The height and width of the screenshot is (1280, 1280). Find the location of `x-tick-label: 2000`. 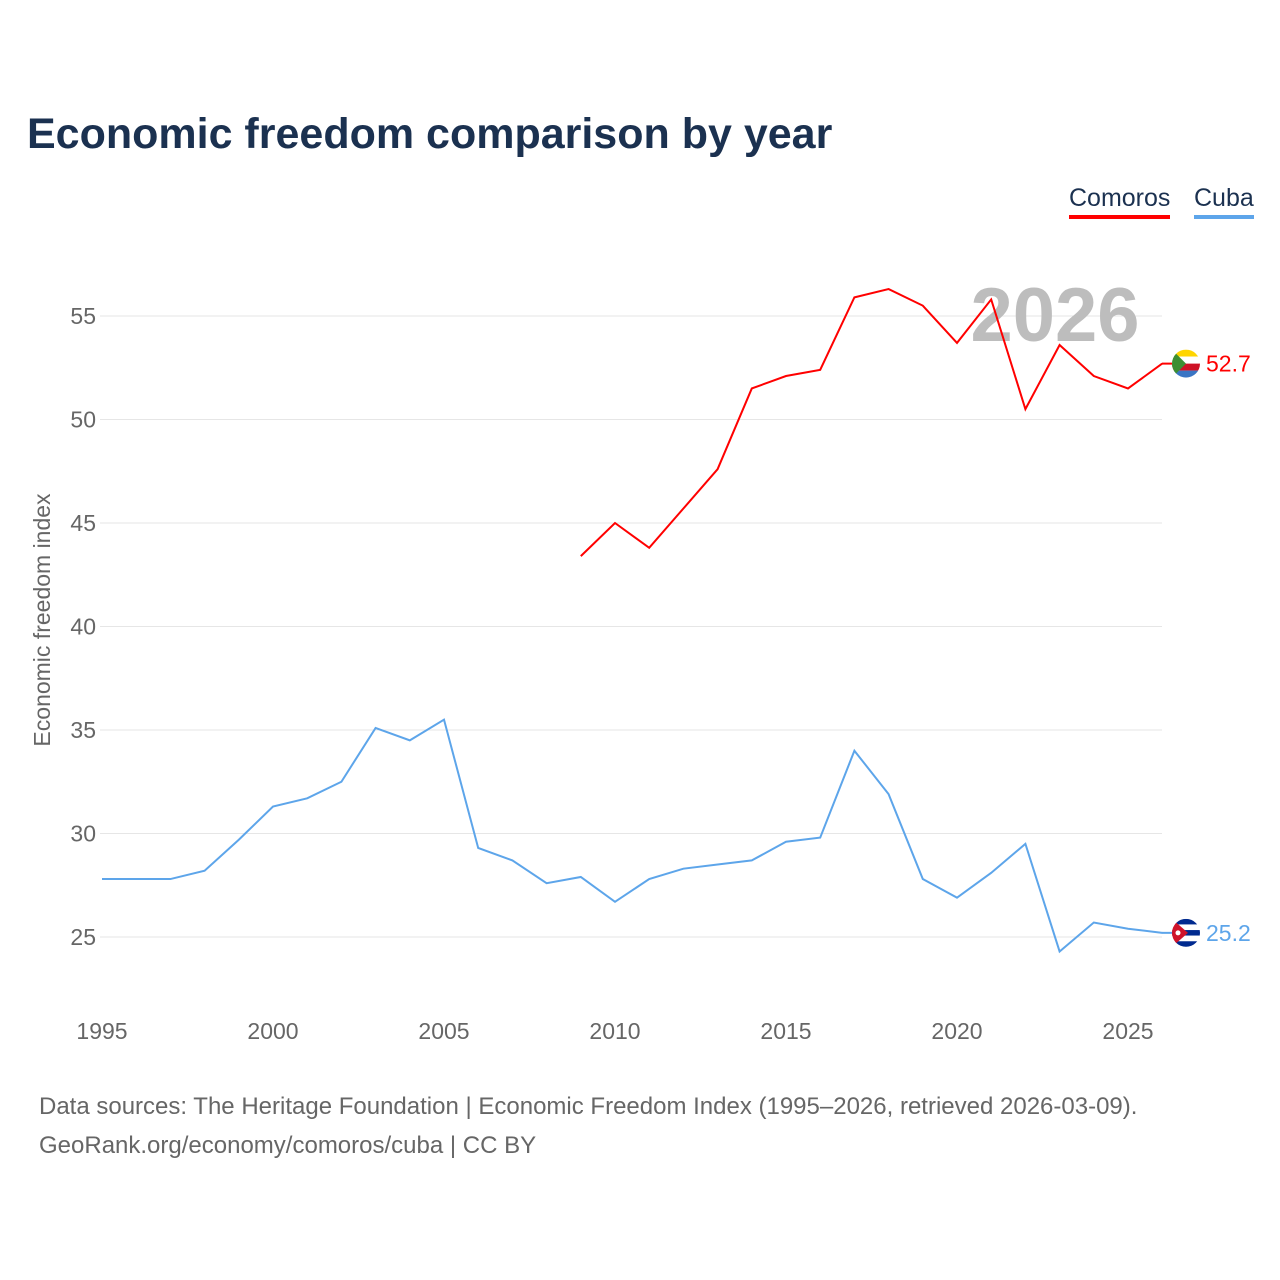

x-tick-label: 2000 is located at coordinates (272, 1031).